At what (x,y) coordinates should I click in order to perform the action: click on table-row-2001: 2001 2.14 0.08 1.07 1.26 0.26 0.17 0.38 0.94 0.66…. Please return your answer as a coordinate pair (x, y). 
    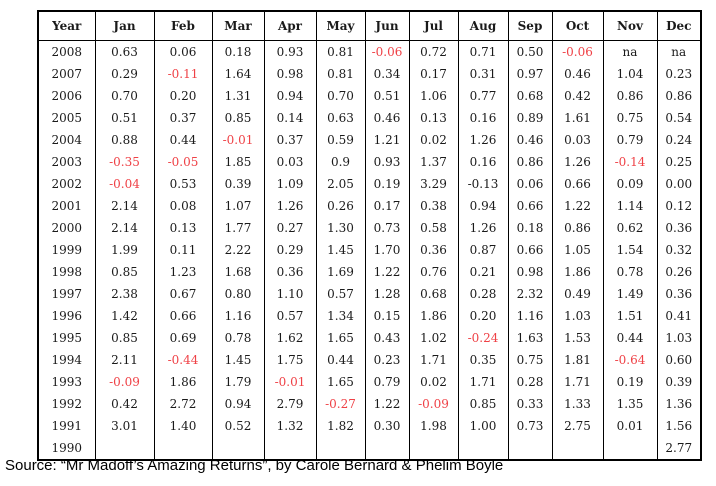
    Looking at the image, I should click on (369, 206).